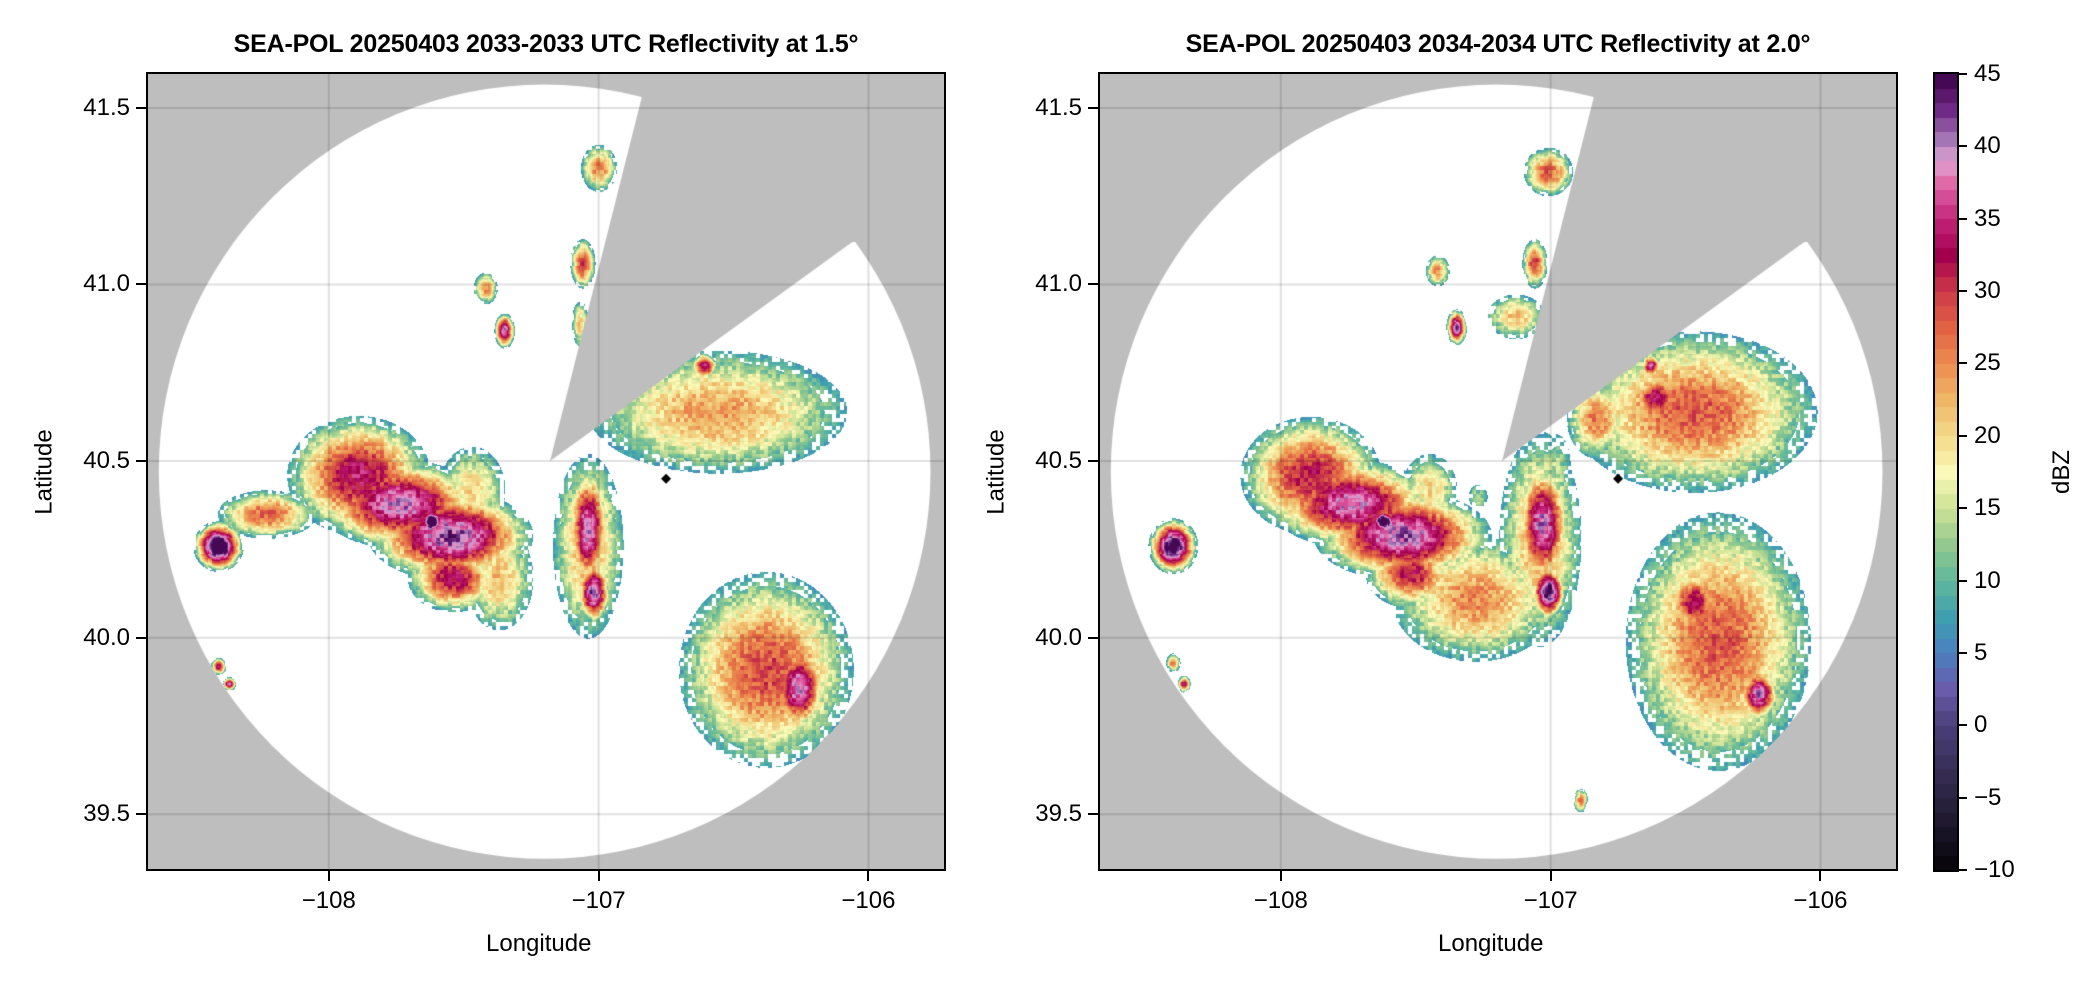 This screenshot has height=990, width=2096. What do you see at coordinates (1981, 725) in the screenshot?
I see `colorbar-tick-label: 0` at bounding box center [1981, 725].